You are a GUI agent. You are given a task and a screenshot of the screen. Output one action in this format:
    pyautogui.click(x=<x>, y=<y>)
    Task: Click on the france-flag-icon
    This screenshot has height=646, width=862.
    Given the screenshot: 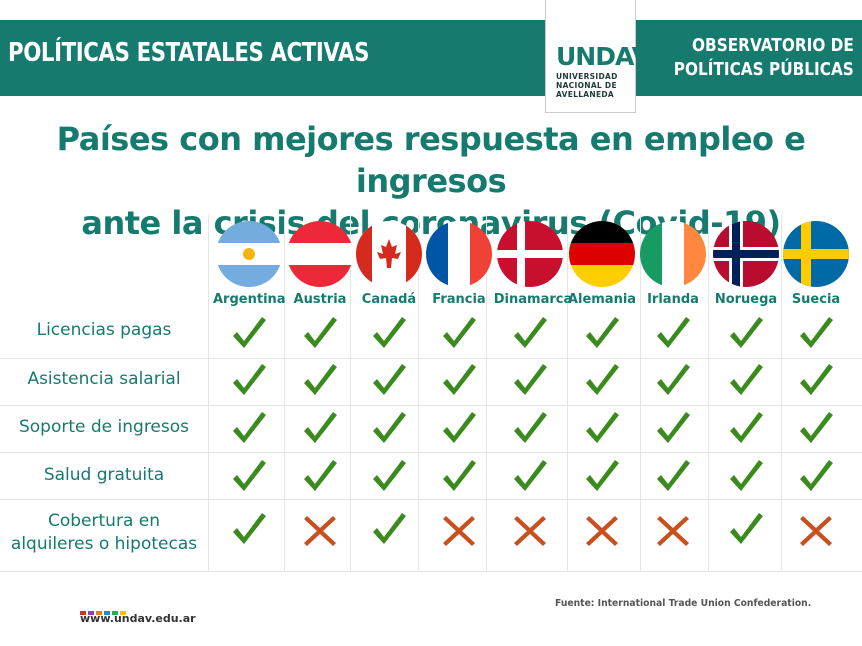 What is the action you would take?
    pyautogui.click(x=459, y=254)
    